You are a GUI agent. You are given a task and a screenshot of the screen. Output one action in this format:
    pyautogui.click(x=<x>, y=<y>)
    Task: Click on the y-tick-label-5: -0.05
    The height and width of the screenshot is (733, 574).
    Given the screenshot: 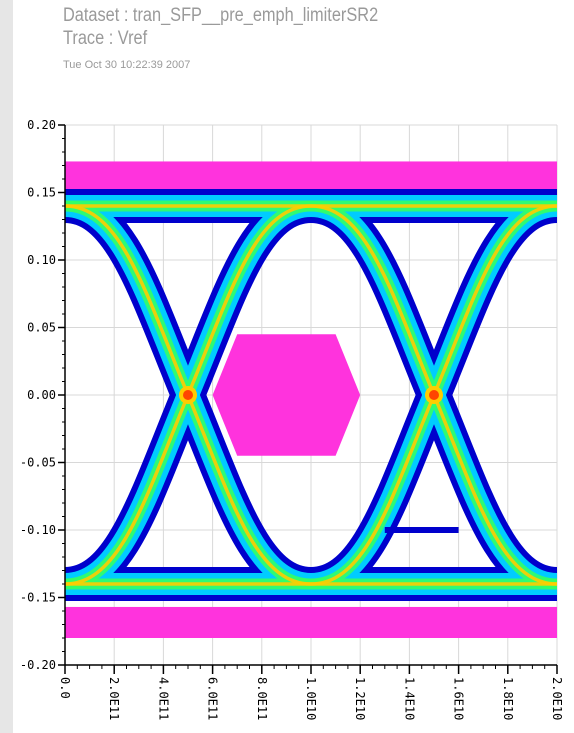 What is the action you would take?
    pyautogui.click(x=38, y=463)
    